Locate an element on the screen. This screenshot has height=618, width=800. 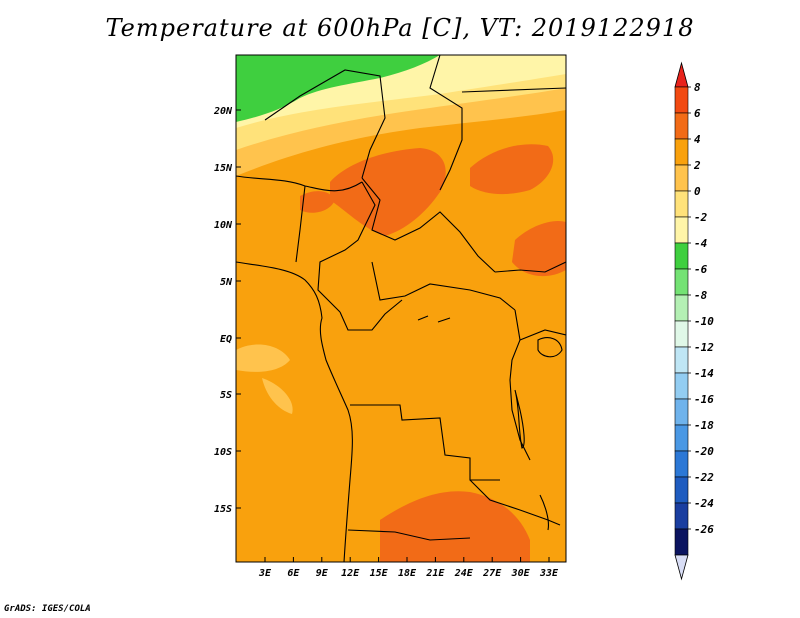
border-angola is located at coordinates (425, 442).